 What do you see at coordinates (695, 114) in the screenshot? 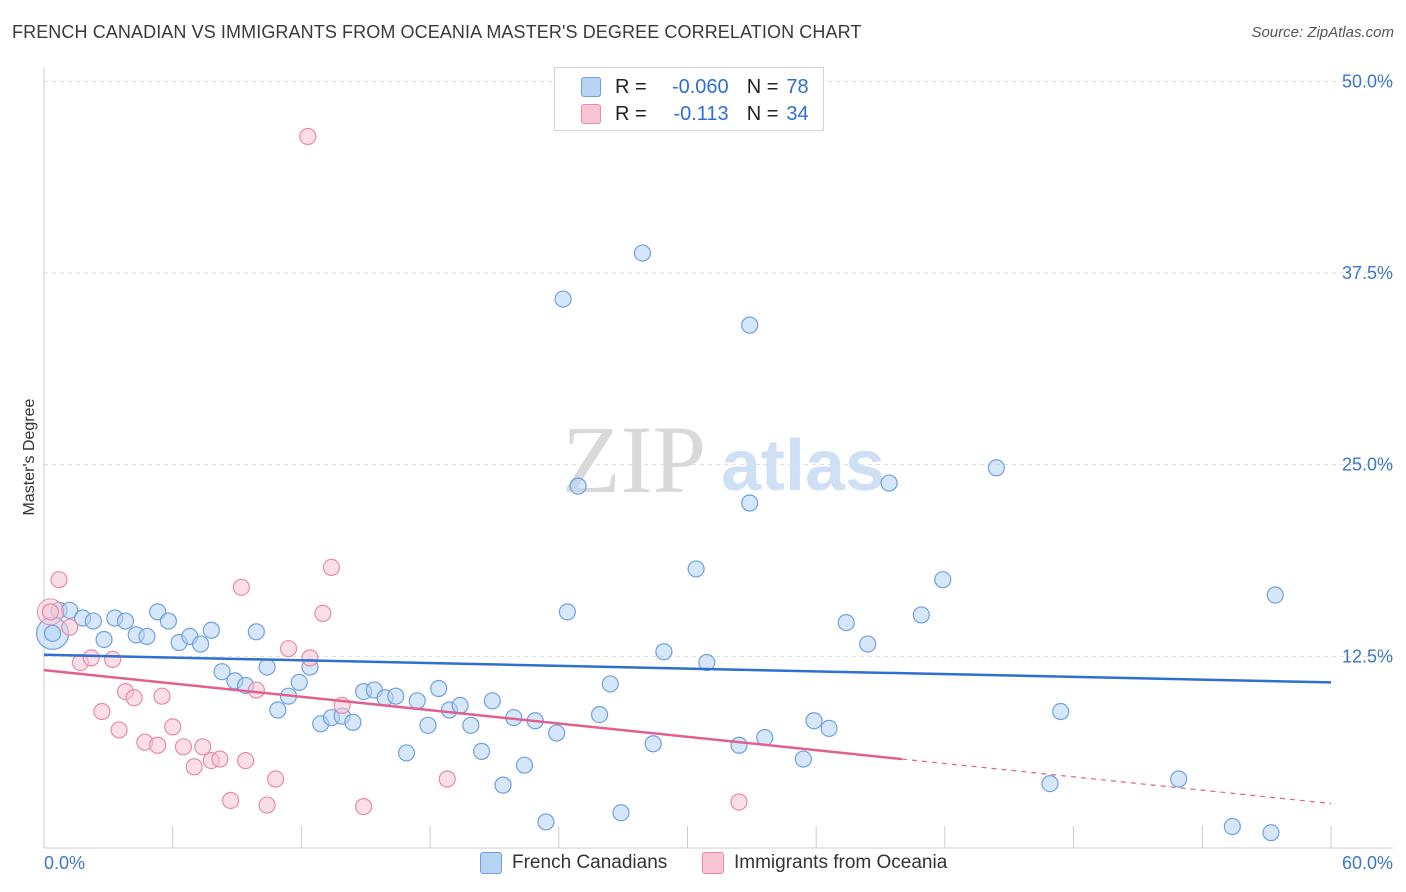
I see `legend-row-oceania: R = -0.113 N = 34` at bounding box center [695, 114].